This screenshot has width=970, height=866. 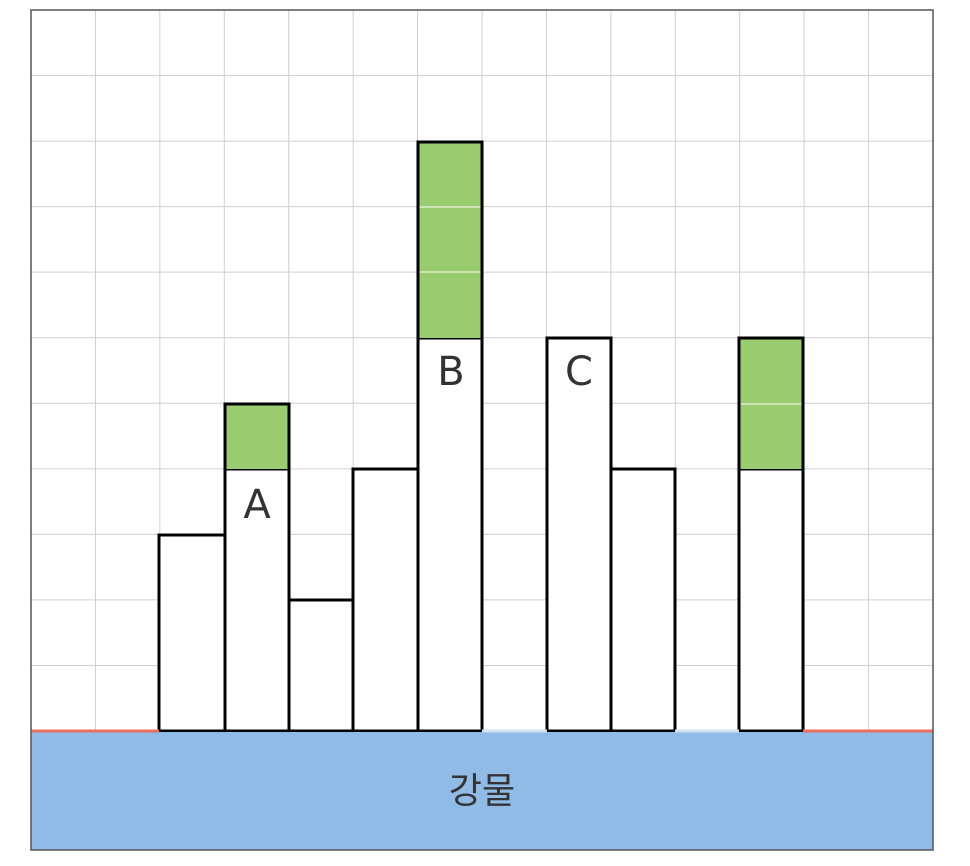 What do you see at coordinates (450, 372) in the screenshot?
I see `building-label: B` at bounding box center [450, 372].